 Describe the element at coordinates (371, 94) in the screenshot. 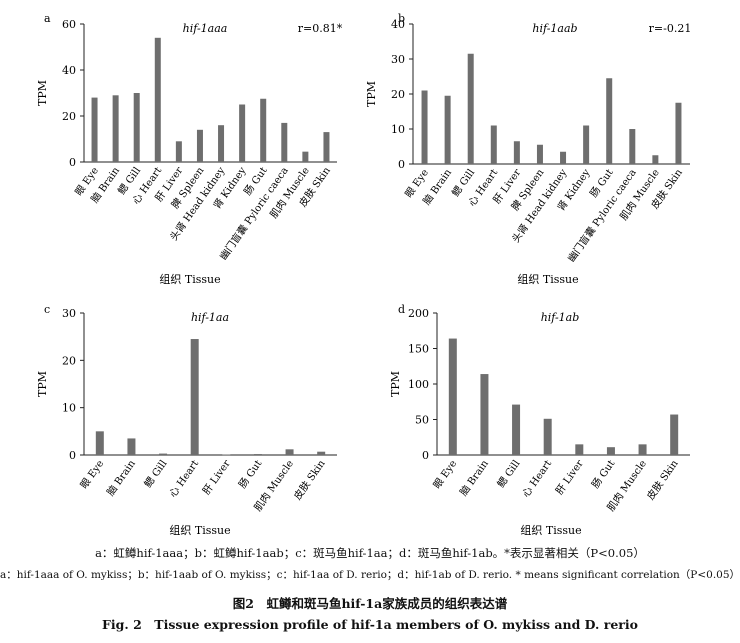

I see `panel-b-y-axis-label: TPM` at that location.